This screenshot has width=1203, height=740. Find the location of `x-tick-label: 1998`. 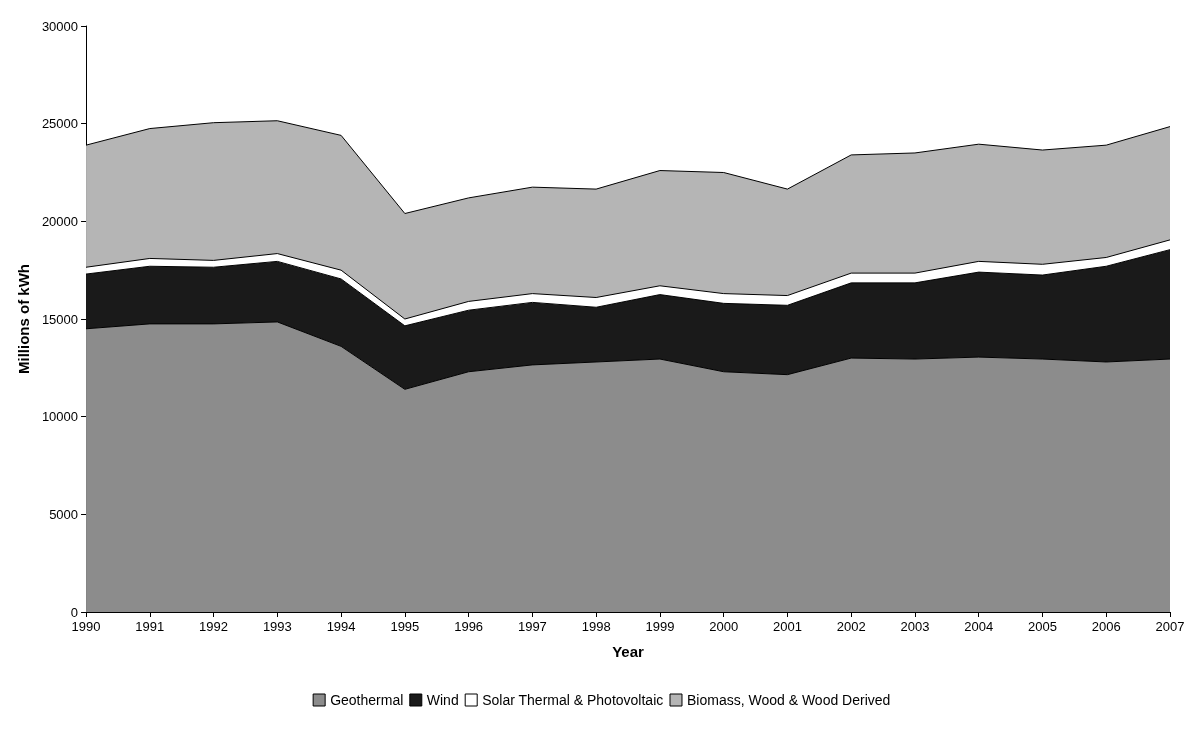

x-tick-label: 1998 is located at coordinates (596, 626).